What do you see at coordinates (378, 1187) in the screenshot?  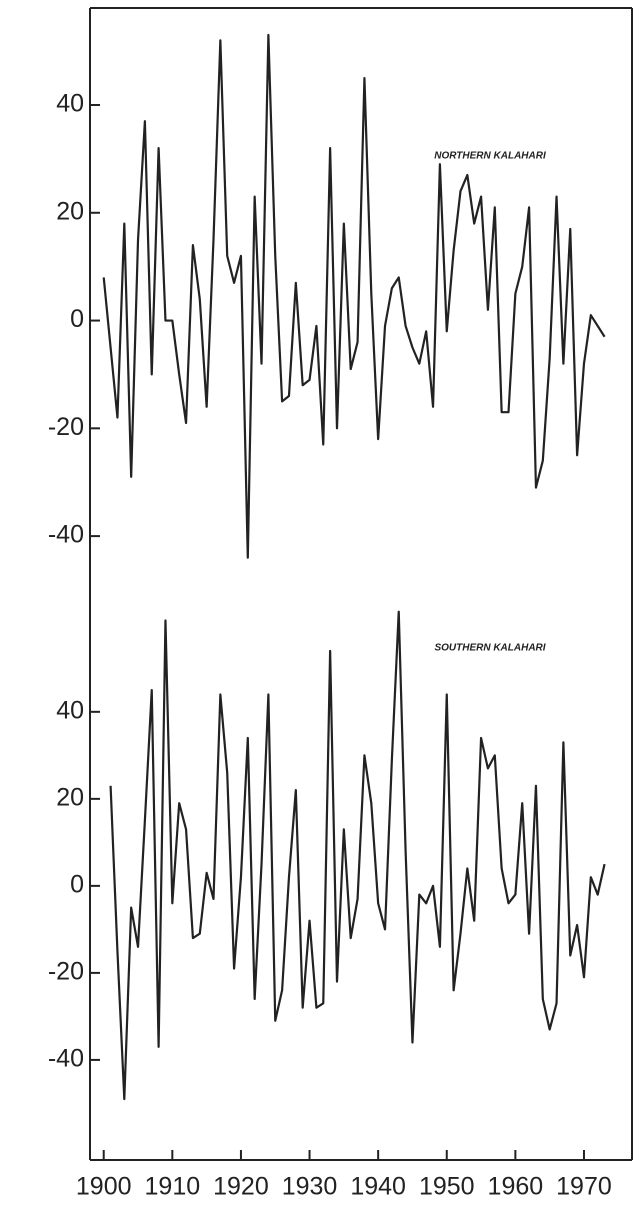 I see `x-tick-label: 1940` at bounding box center [378, 1187].